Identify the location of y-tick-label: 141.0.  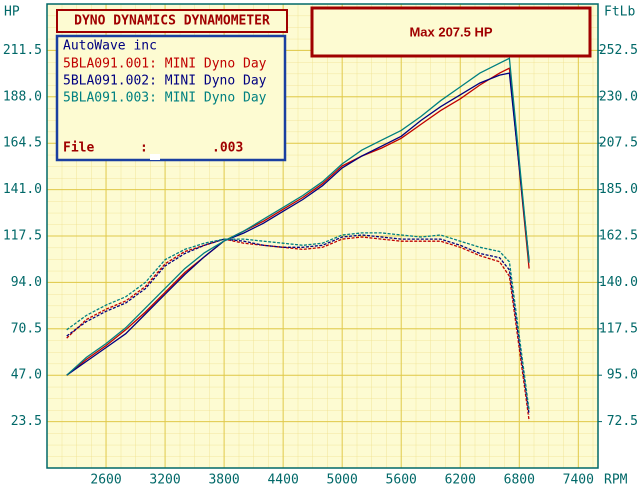
(22, 189).